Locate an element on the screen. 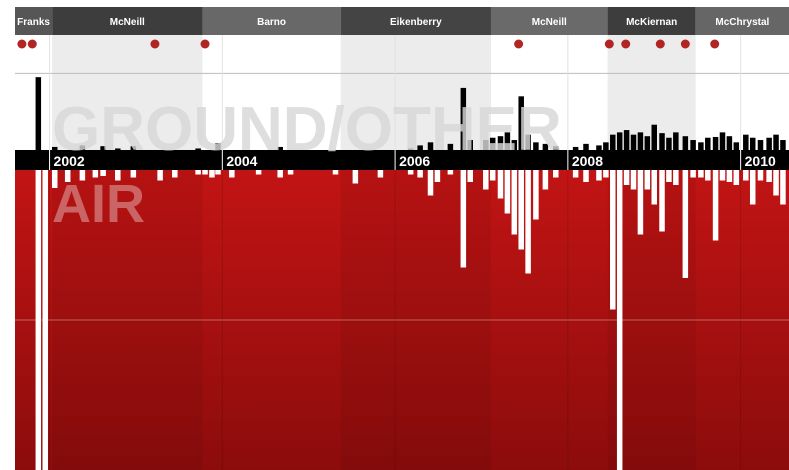  timeline-band is located at coordinates (402, 160).